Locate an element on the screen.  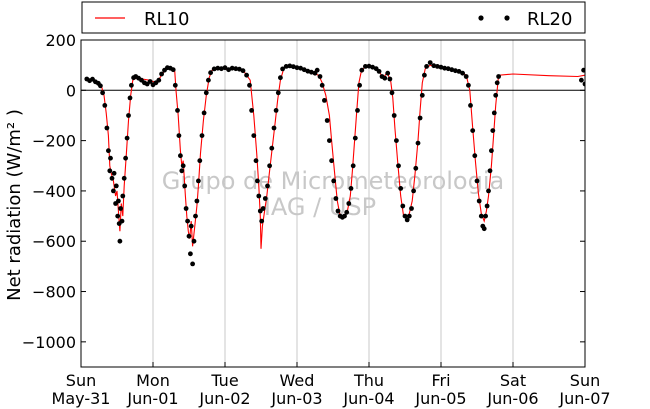
x-tick-label-day: Mon is located at coordinates (153, 380).